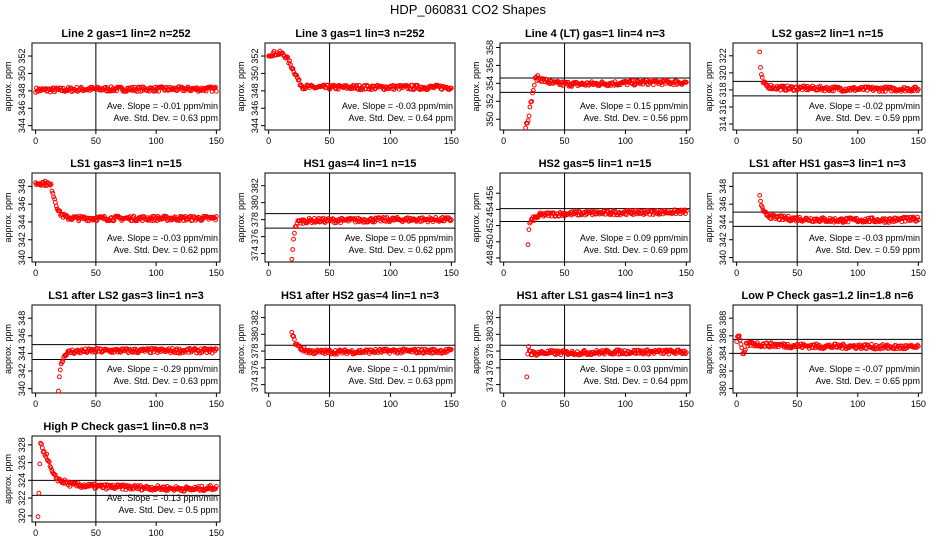 This screenshot has height=540, width=936. What do you see at coordinates (255, 236) in the screenshot?
I see `y-tick-label: 376` at bounding box center [255, 236].